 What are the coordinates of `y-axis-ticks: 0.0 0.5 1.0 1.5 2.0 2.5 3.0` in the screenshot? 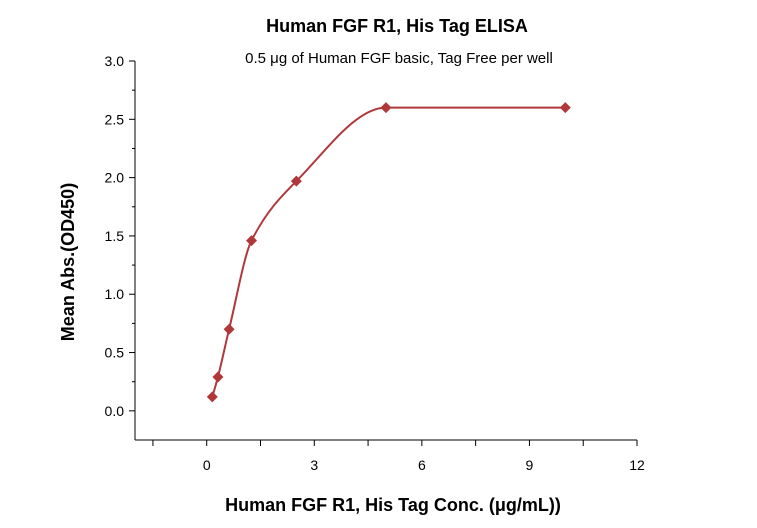 It's located at (120, 236).